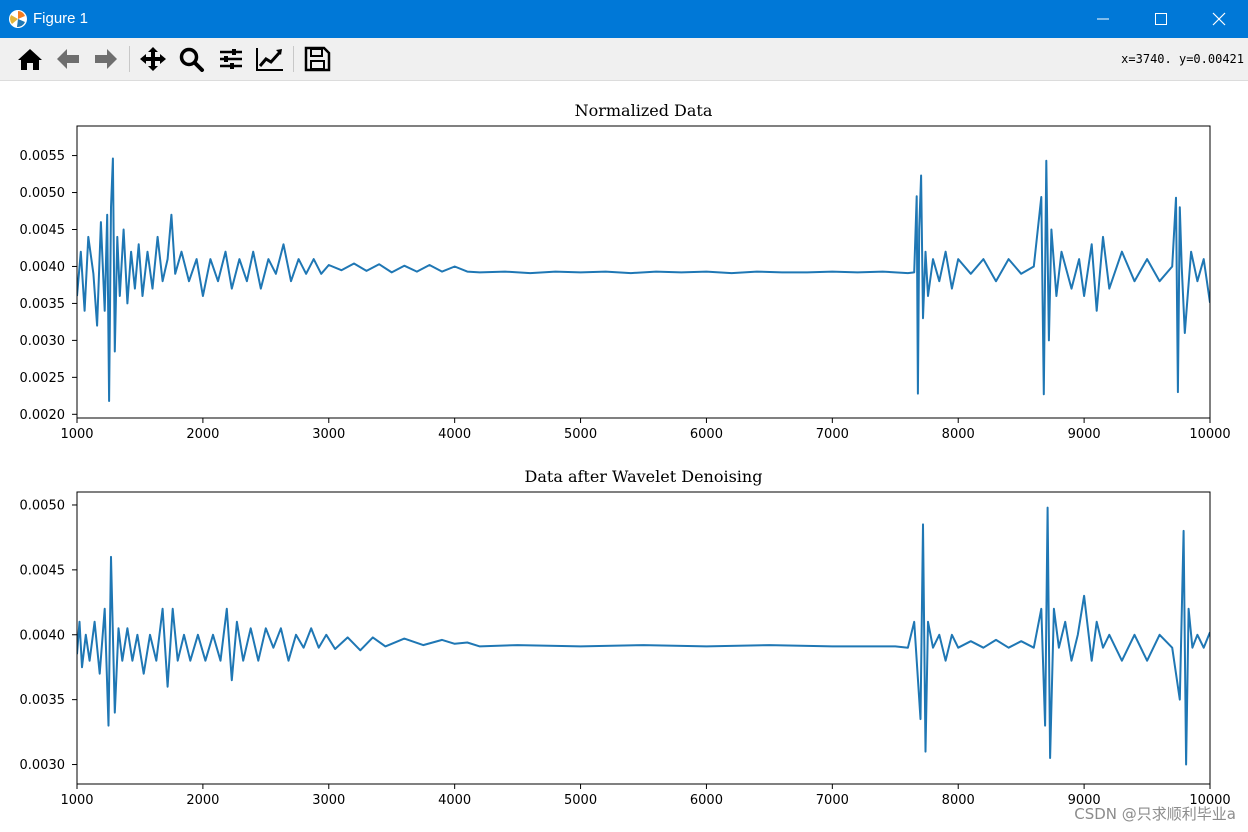  I want to click on back-button, so click(68, 59).